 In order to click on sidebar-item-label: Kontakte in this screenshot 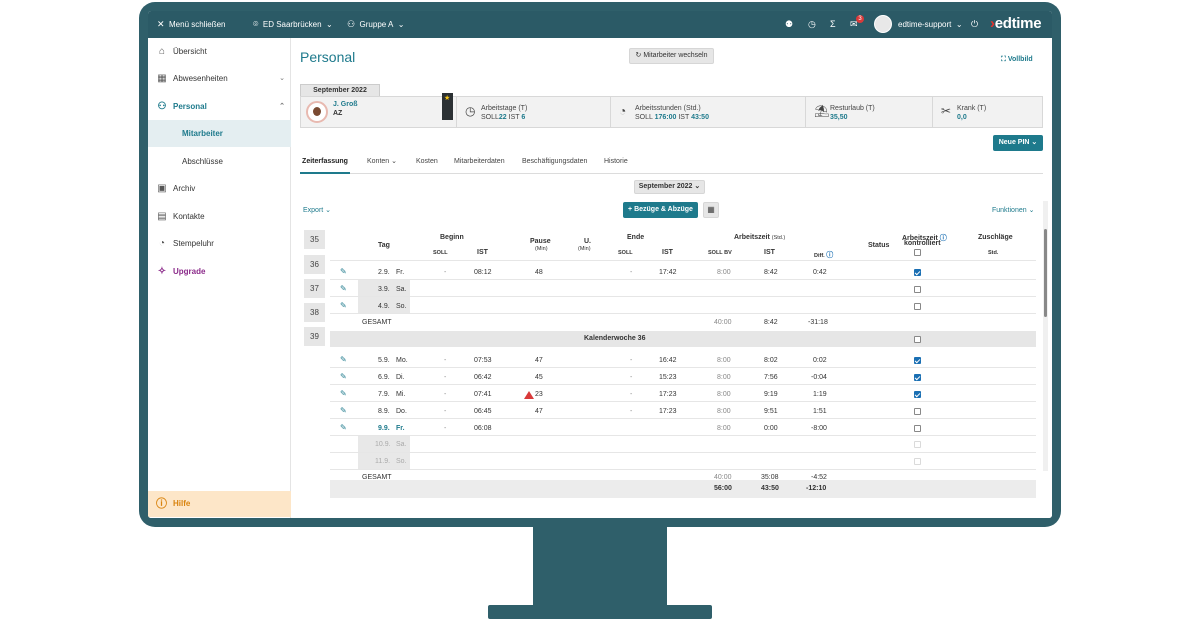, I will do `click(189, 216)`.